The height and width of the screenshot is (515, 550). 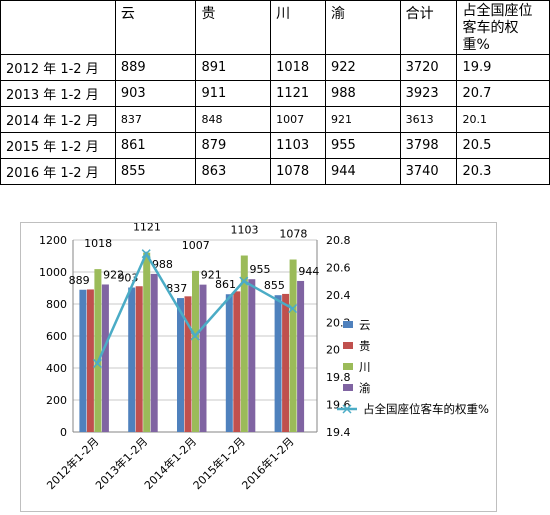 I want to click on header-cell-yu: 渝, so click(x=362, y=27).